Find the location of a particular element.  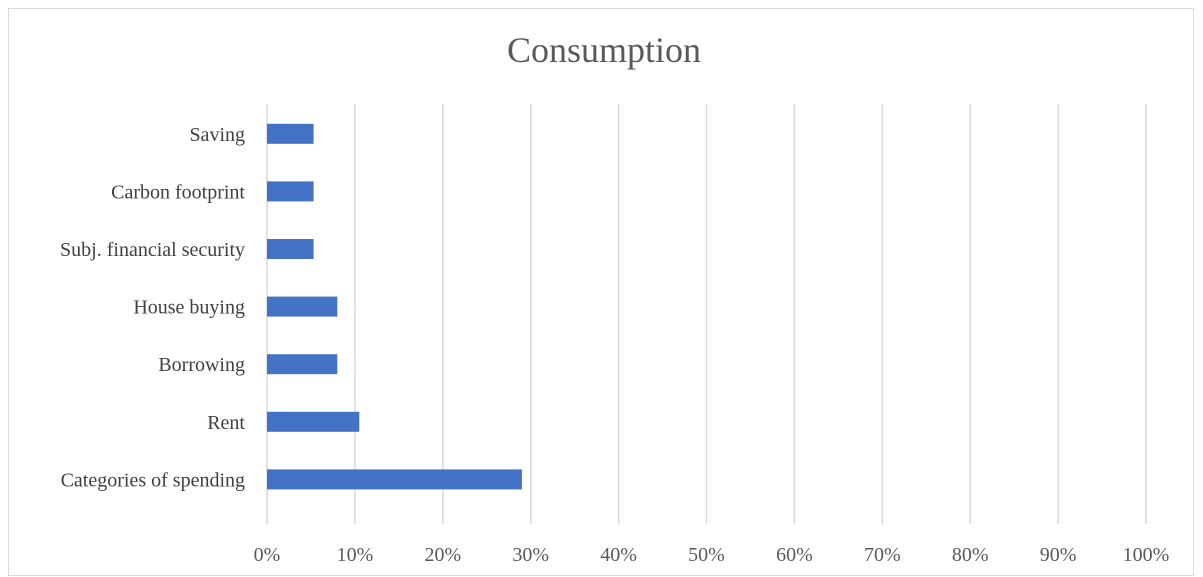

x-tick-label: 100% is located at coordinates (1146, 555).